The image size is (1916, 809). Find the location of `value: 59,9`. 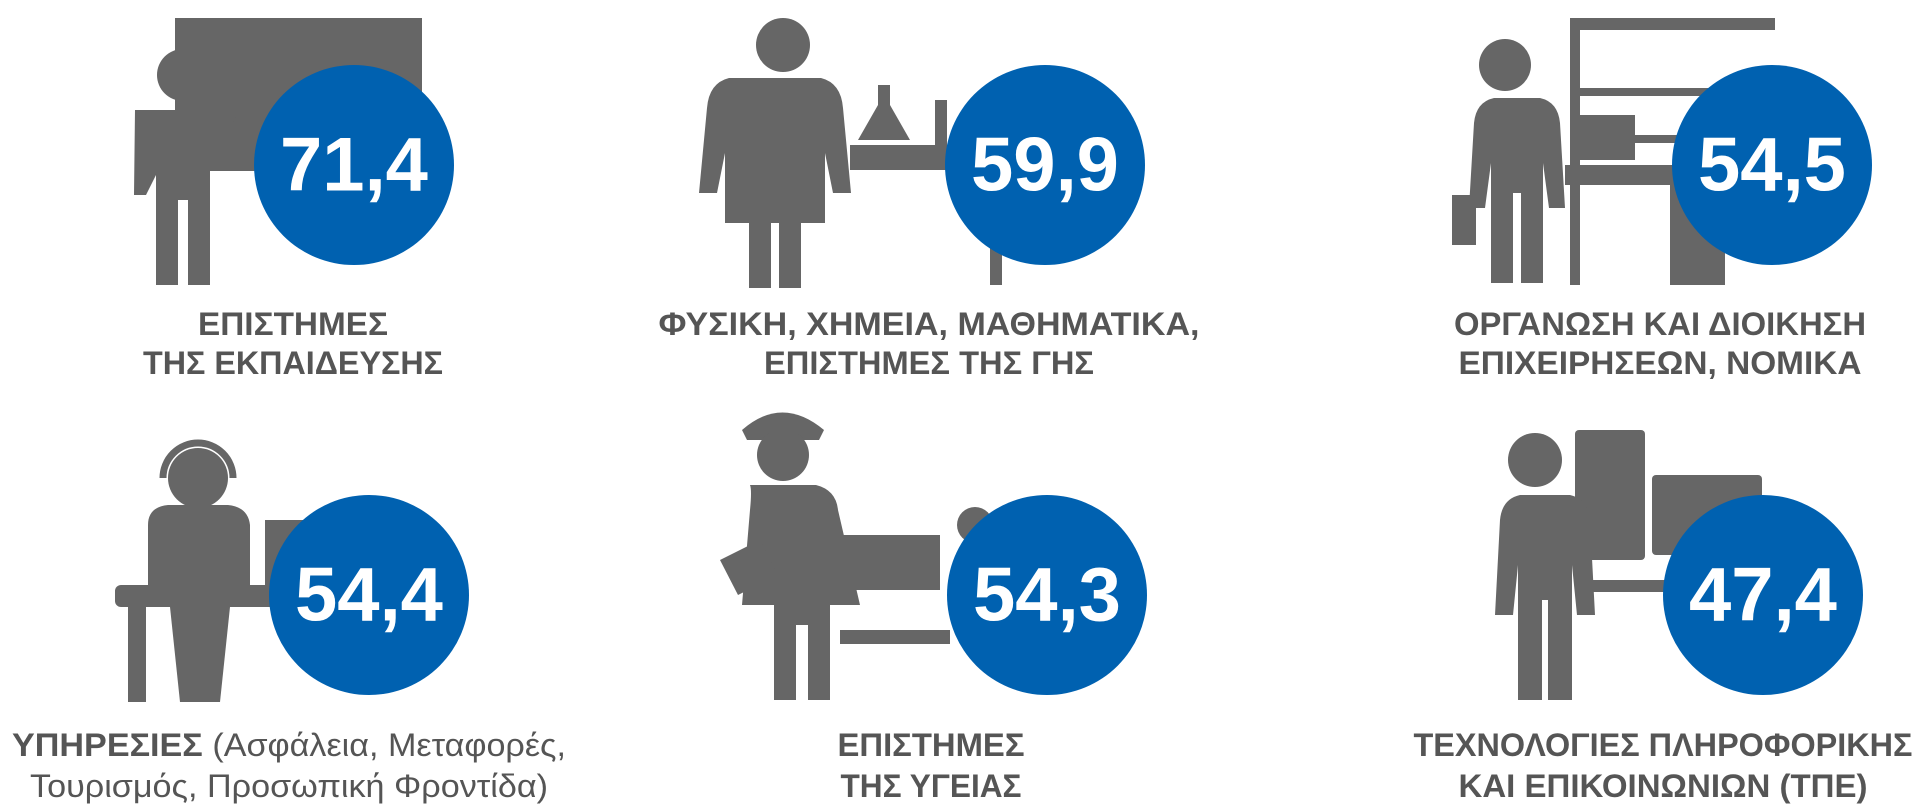

value: 59,9 is located at coordinates (1045, 165).